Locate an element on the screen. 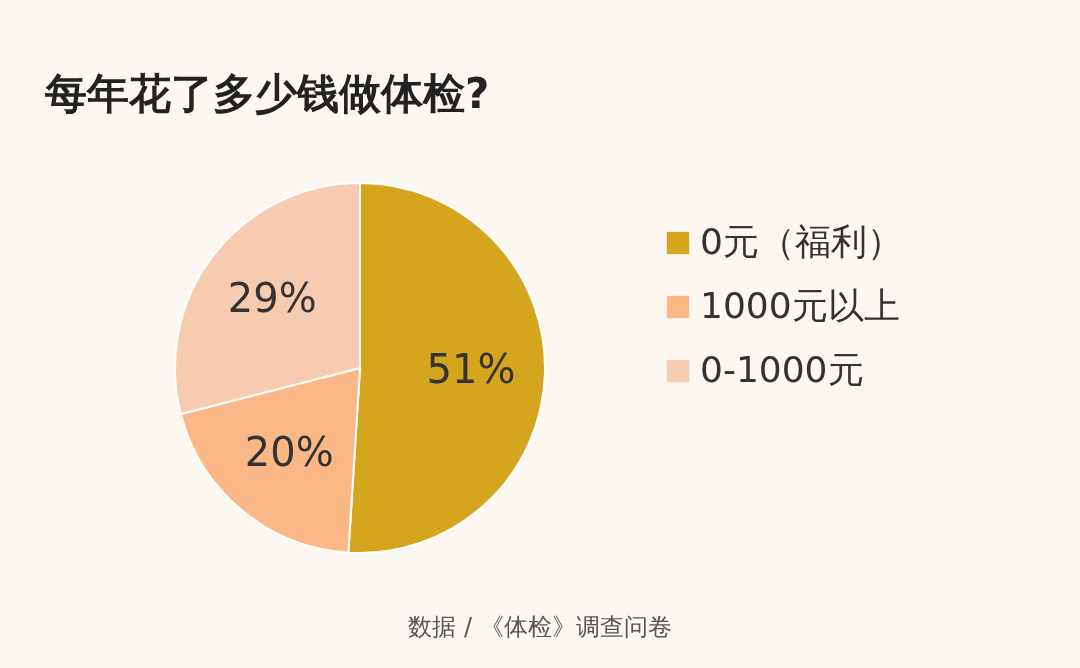 This screenshot has width=1080, height=668. chart-title: 每年花了多少钱做体检? is located at coordinates (267, 93).